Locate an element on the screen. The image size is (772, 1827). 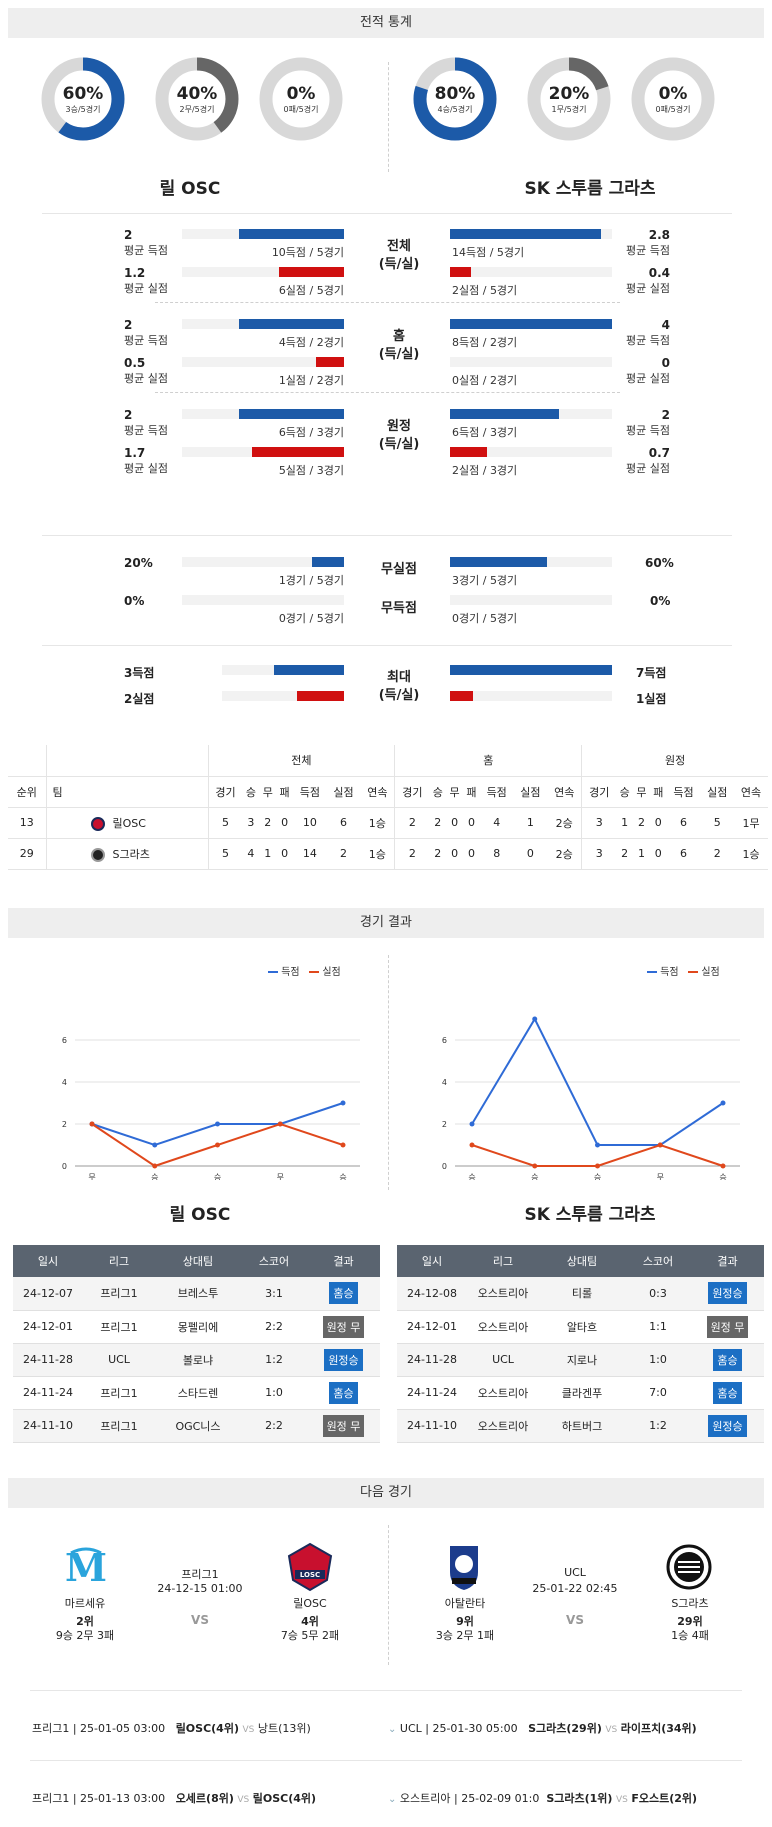
stat-right-value: 2 is located at coordinates (665, 415).